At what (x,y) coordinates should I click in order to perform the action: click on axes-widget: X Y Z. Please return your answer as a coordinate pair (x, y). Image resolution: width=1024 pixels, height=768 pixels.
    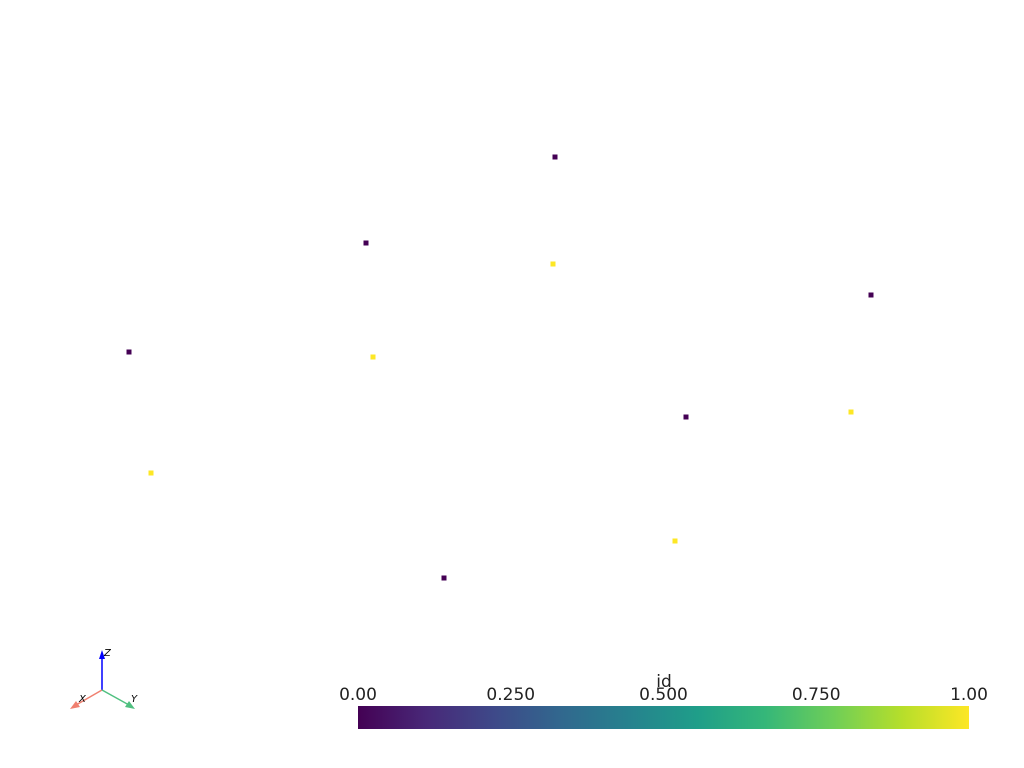
    Looking at the image, I should click on (104, 678).